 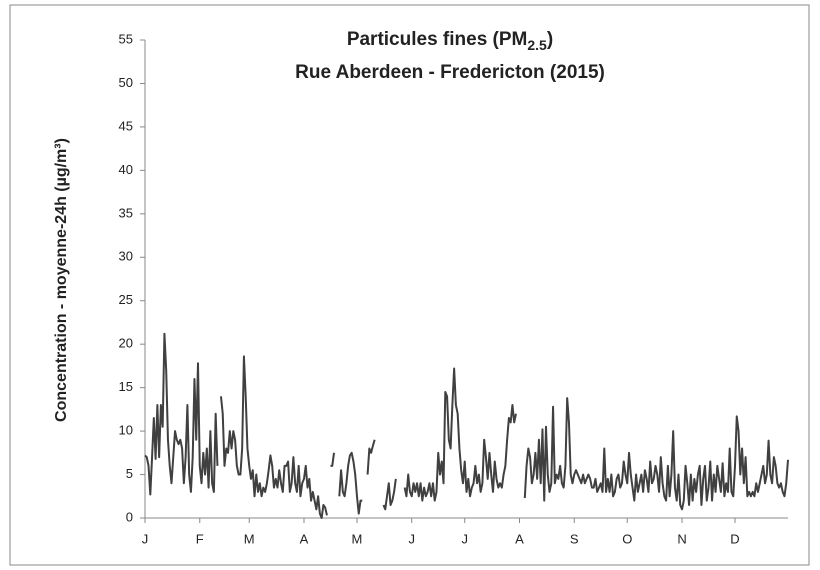 I want to click on title-subscript: 2.5, so click(x=537, y=45).